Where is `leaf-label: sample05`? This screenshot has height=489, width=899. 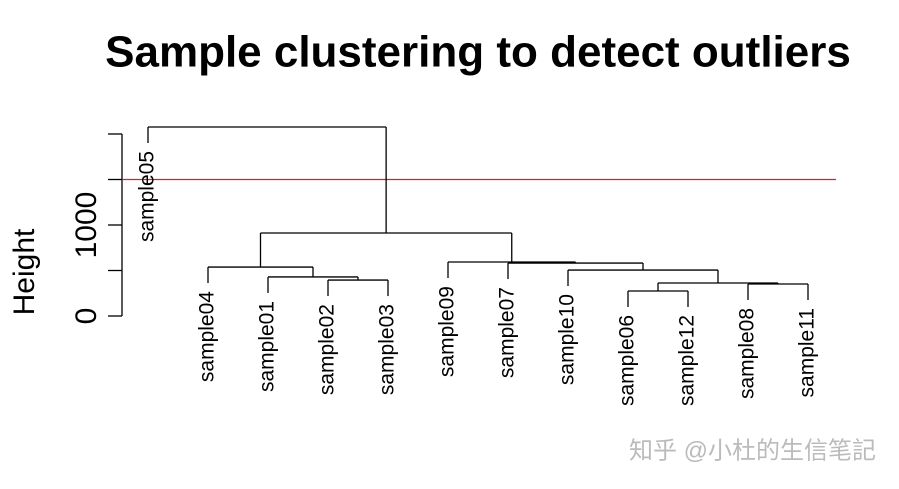 leaf-label: sample05 is located at coordinates (147, 196).